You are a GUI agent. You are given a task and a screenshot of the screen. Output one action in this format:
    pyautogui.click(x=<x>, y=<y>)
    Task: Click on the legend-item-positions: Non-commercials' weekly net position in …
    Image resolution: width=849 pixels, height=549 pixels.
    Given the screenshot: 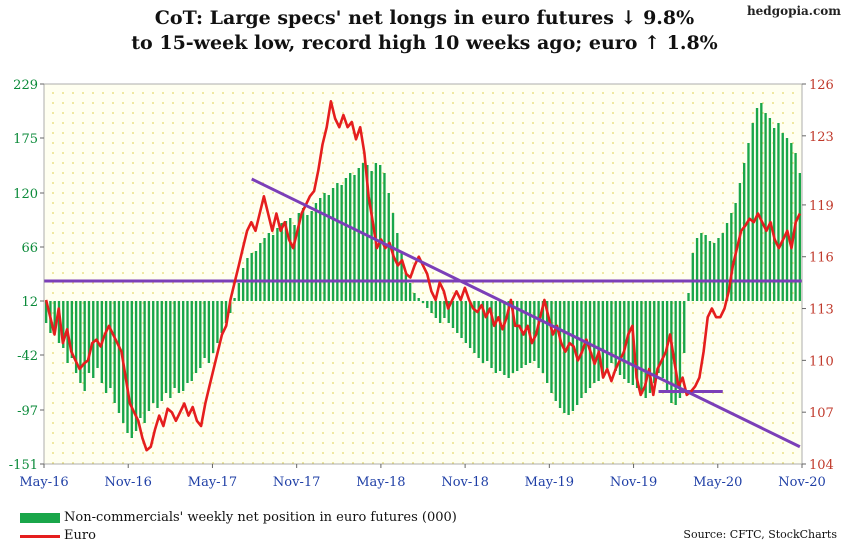 What is the action you would take?
    pyautogui.click(x=238, y=518)
    